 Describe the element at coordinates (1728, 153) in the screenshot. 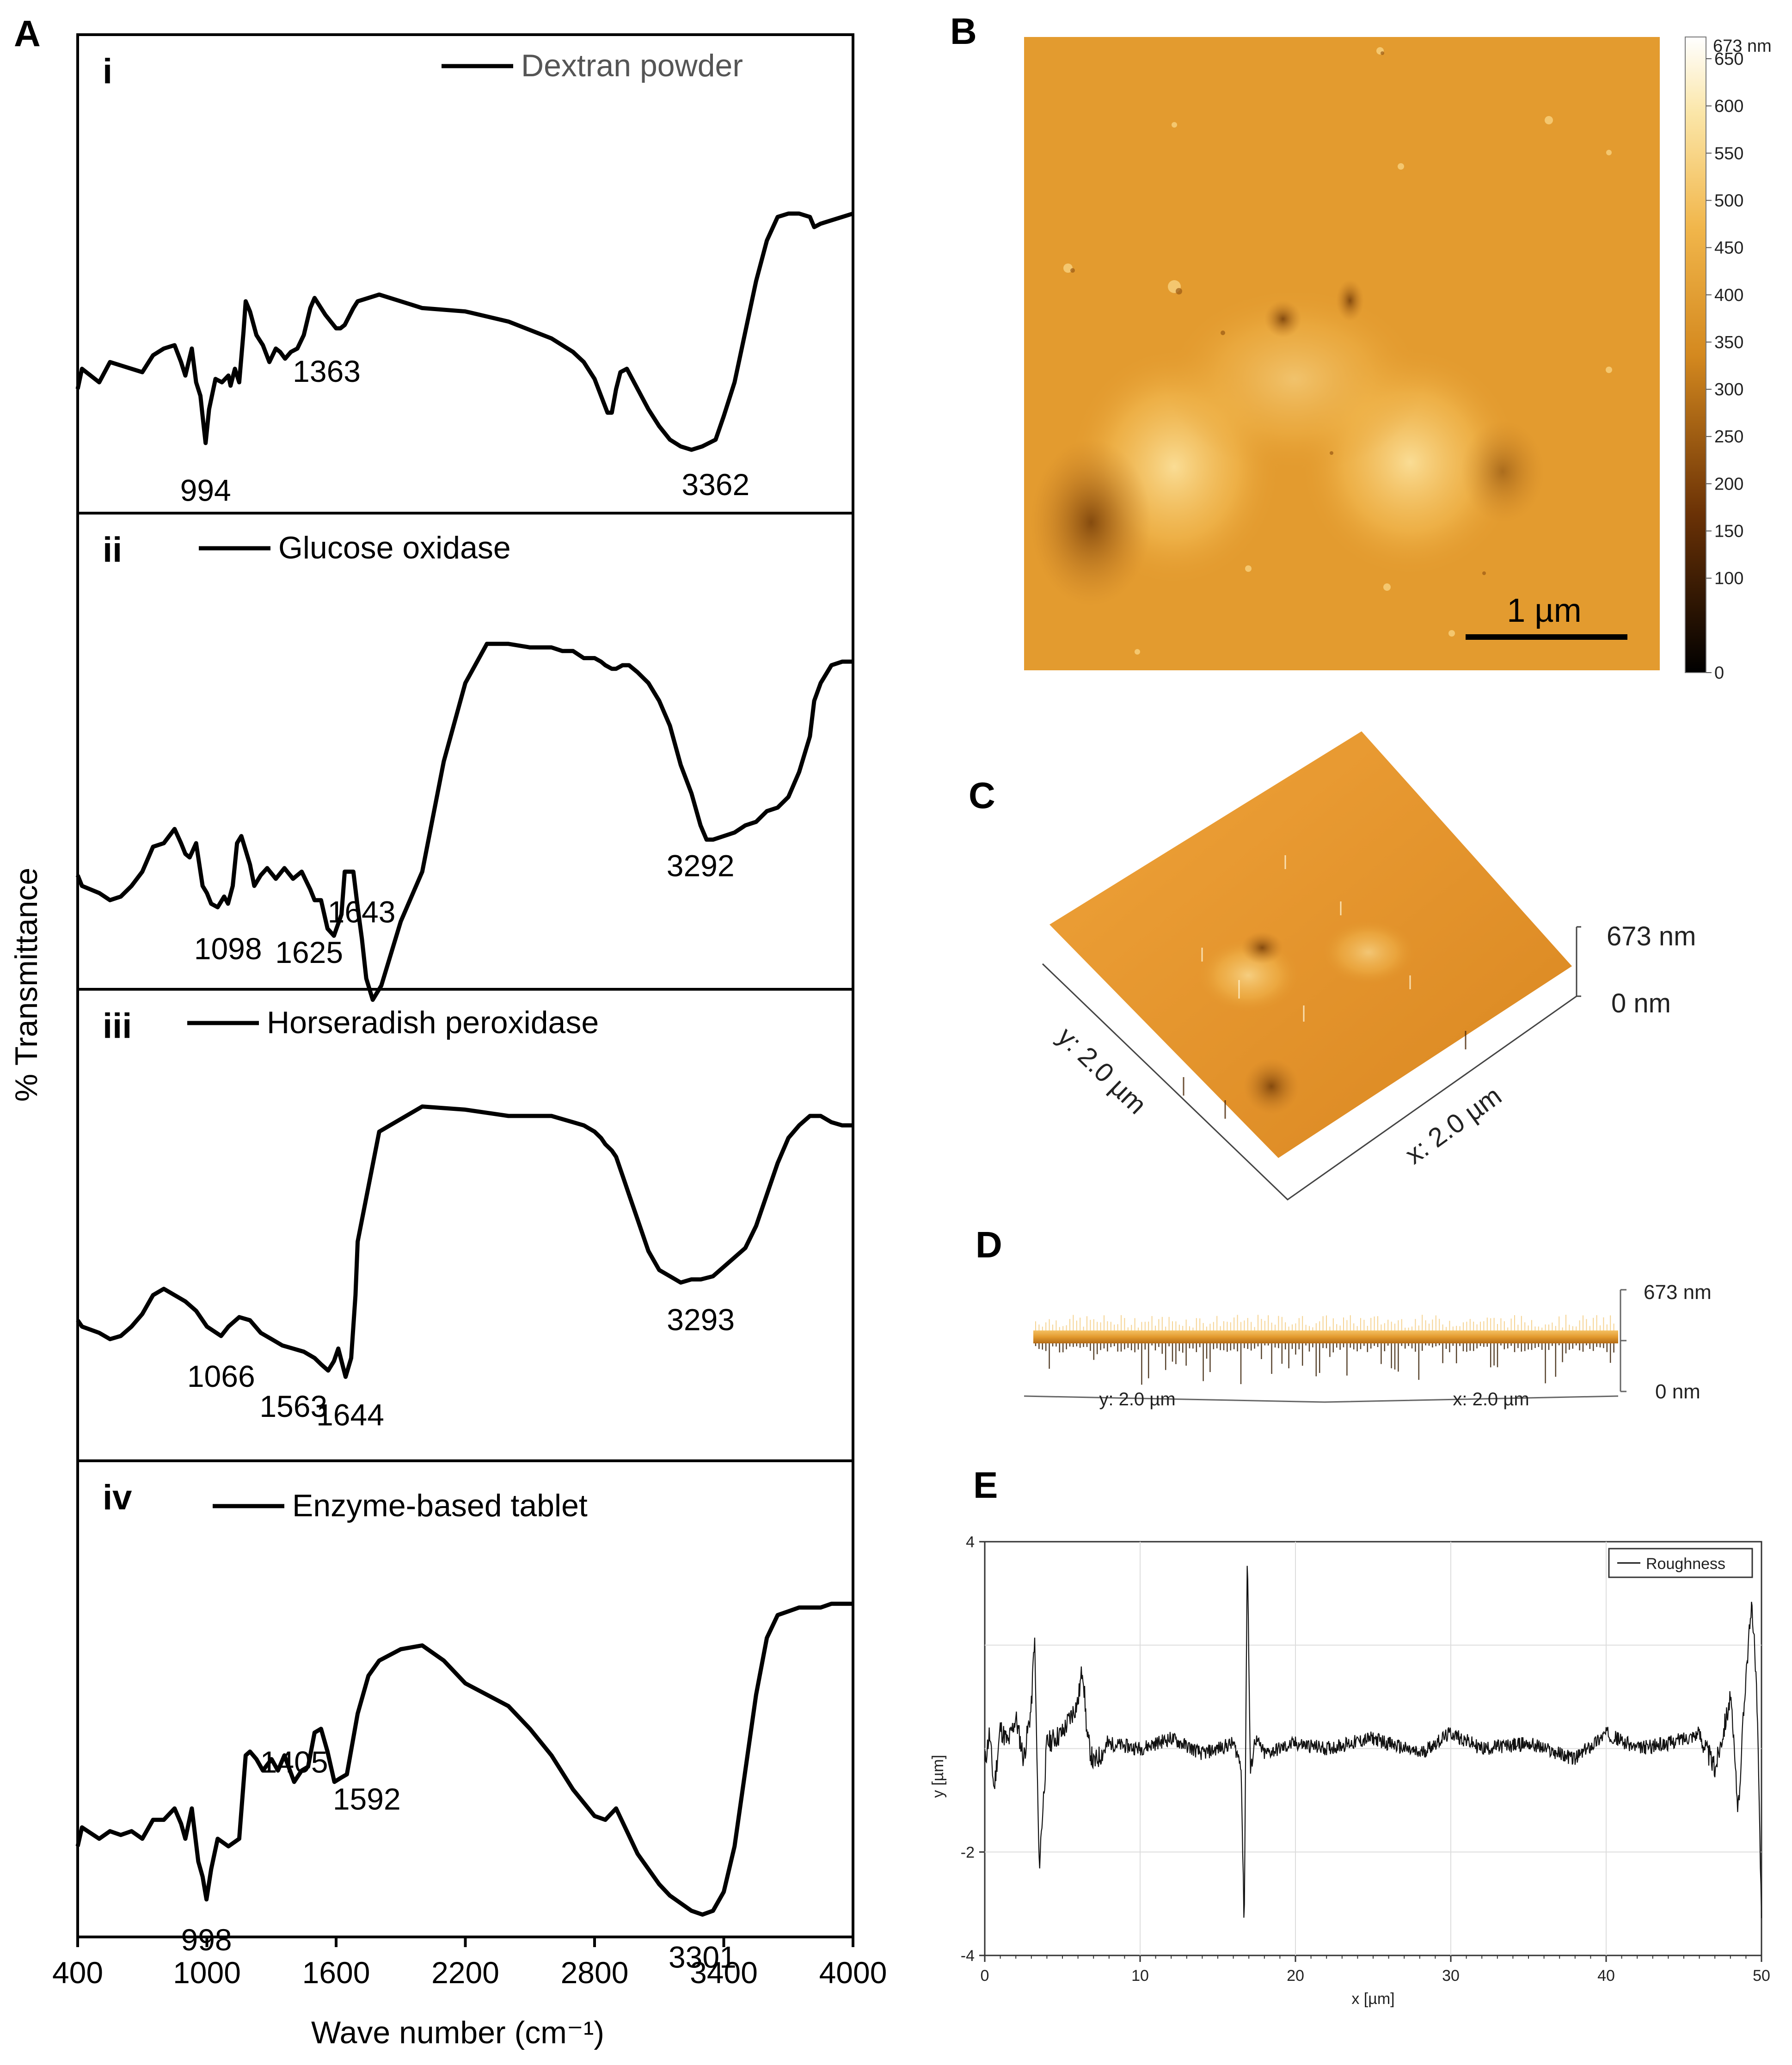

I see `afm-color-bar-tick-label: 550` at that location.